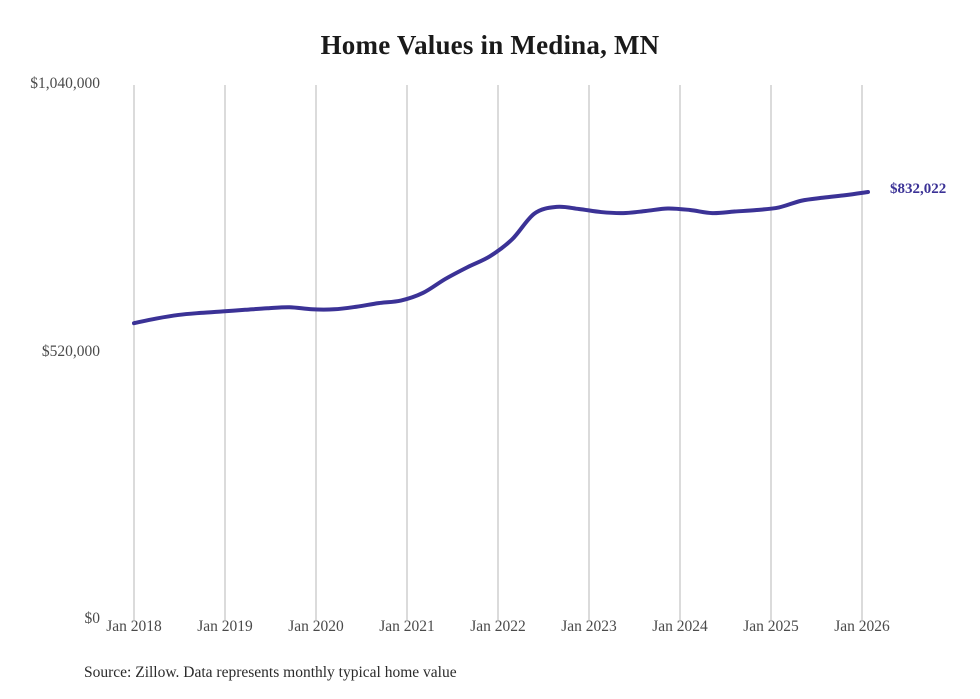  Describe the element at coordinates (225, 626) in the screenshot. I see `x-axis-tick-label: Jan 2019` at that location.